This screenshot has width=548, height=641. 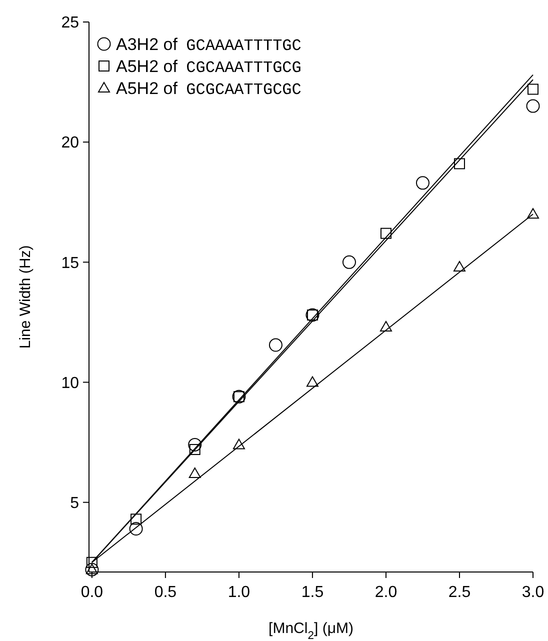 I want to click on x-axis-title: [MnCl$_{2}$] (μM), so click(x=311, y=630).